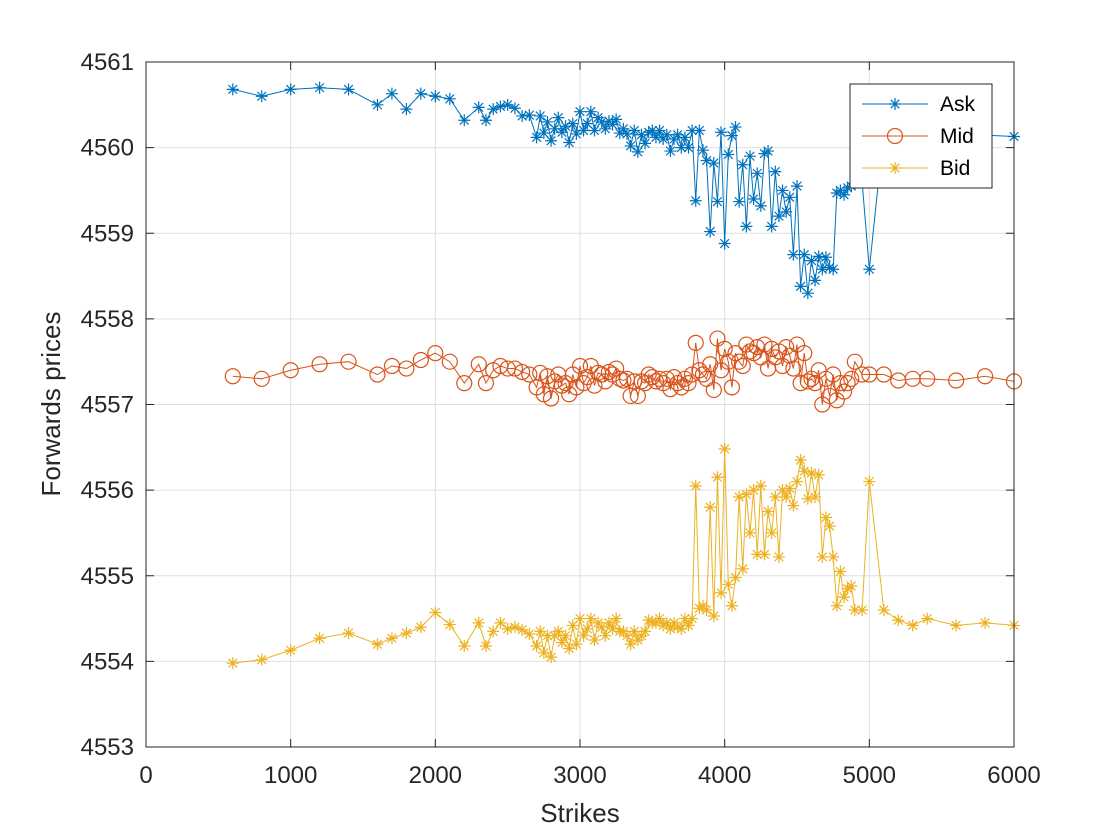 The height and width of the screenshot is (840, 1120). What do you see at coordinates (955, 168) in the screenshot?
I see `legend-label-bid: Bid` at bounding box center [955, 168].